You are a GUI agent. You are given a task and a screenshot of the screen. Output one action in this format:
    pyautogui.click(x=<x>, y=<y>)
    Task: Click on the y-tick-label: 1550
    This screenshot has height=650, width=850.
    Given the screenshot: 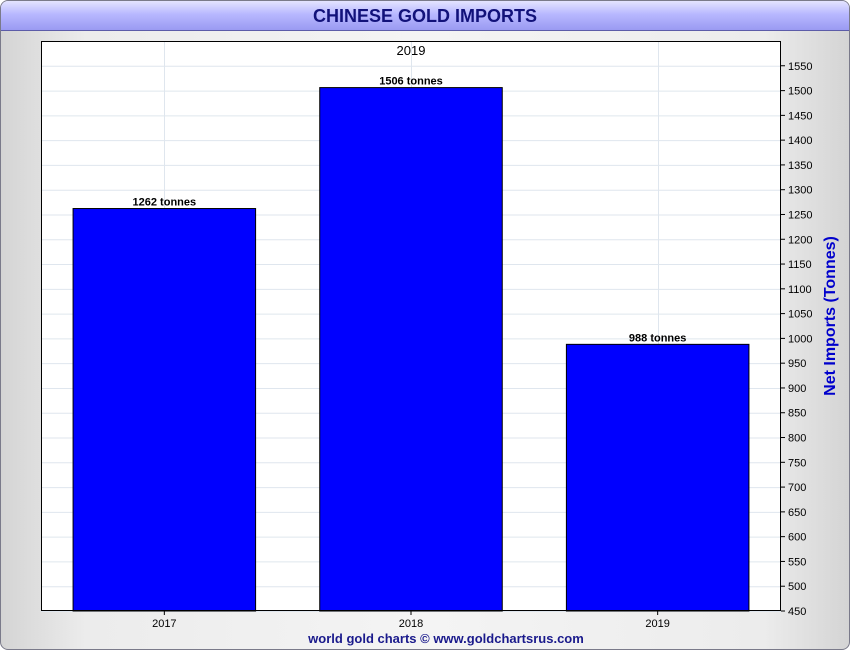 What is the action you would take?
    pyautogui.click(x=800, y=67)
    